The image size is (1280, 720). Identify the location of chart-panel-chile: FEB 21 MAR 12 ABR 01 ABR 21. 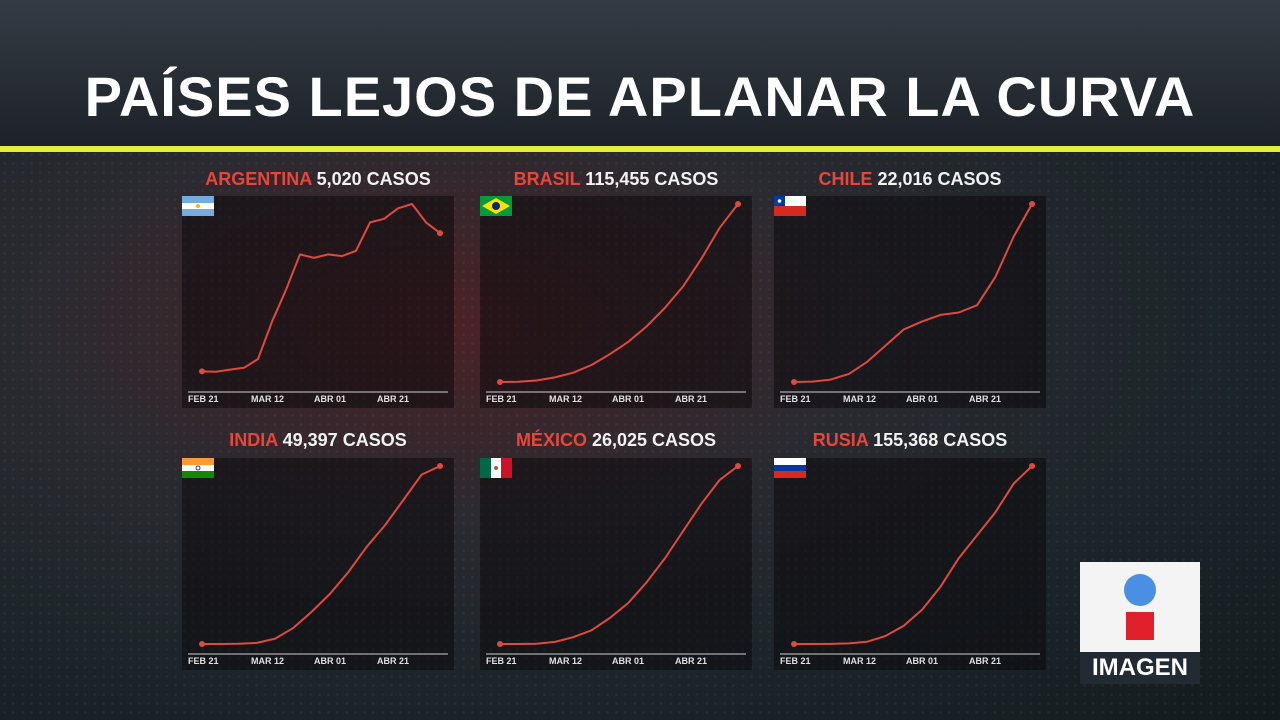
(910, 302).